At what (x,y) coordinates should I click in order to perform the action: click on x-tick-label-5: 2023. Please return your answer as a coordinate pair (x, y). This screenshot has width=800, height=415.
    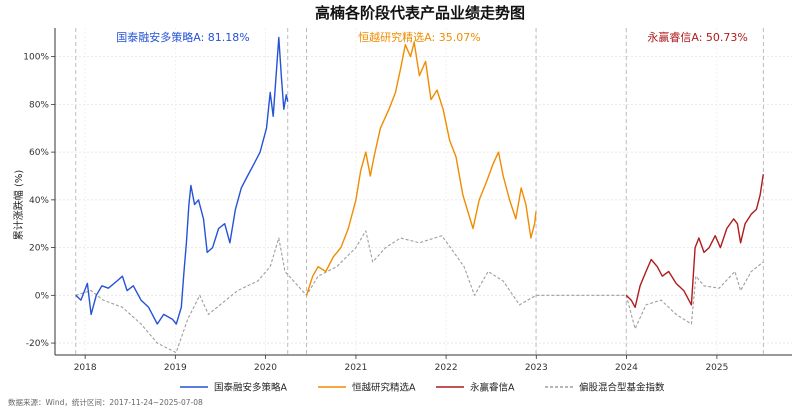
    Looking at the image, I should click on (536, 368).